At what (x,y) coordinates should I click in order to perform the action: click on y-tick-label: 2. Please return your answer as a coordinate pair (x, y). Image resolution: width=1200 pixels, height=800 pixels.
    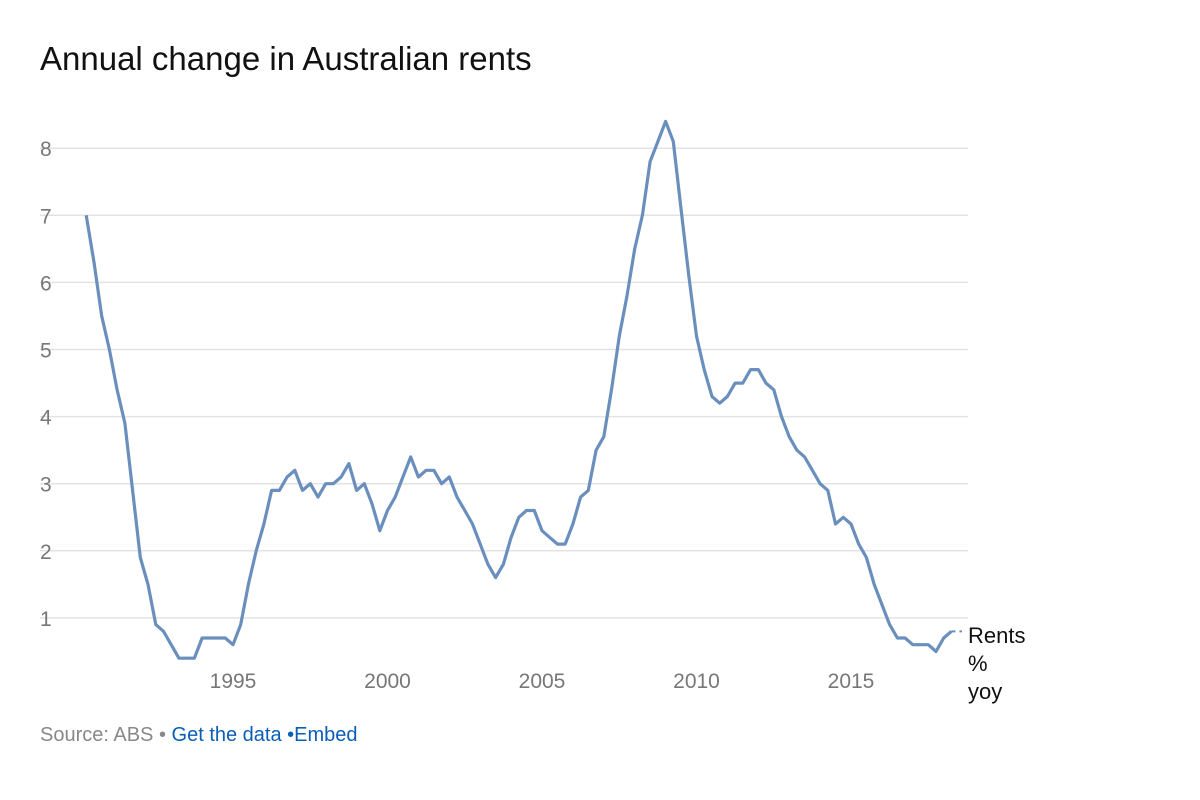
    Looking at the image, I should click on (46, 552).